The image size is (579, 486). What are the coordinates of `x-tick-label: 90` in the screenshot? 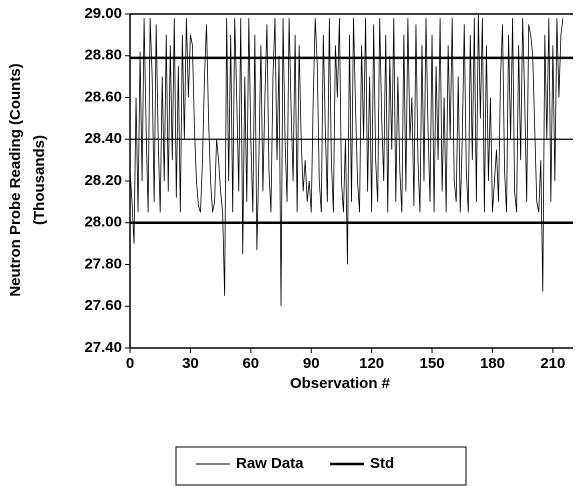 It's located at (311, 363).